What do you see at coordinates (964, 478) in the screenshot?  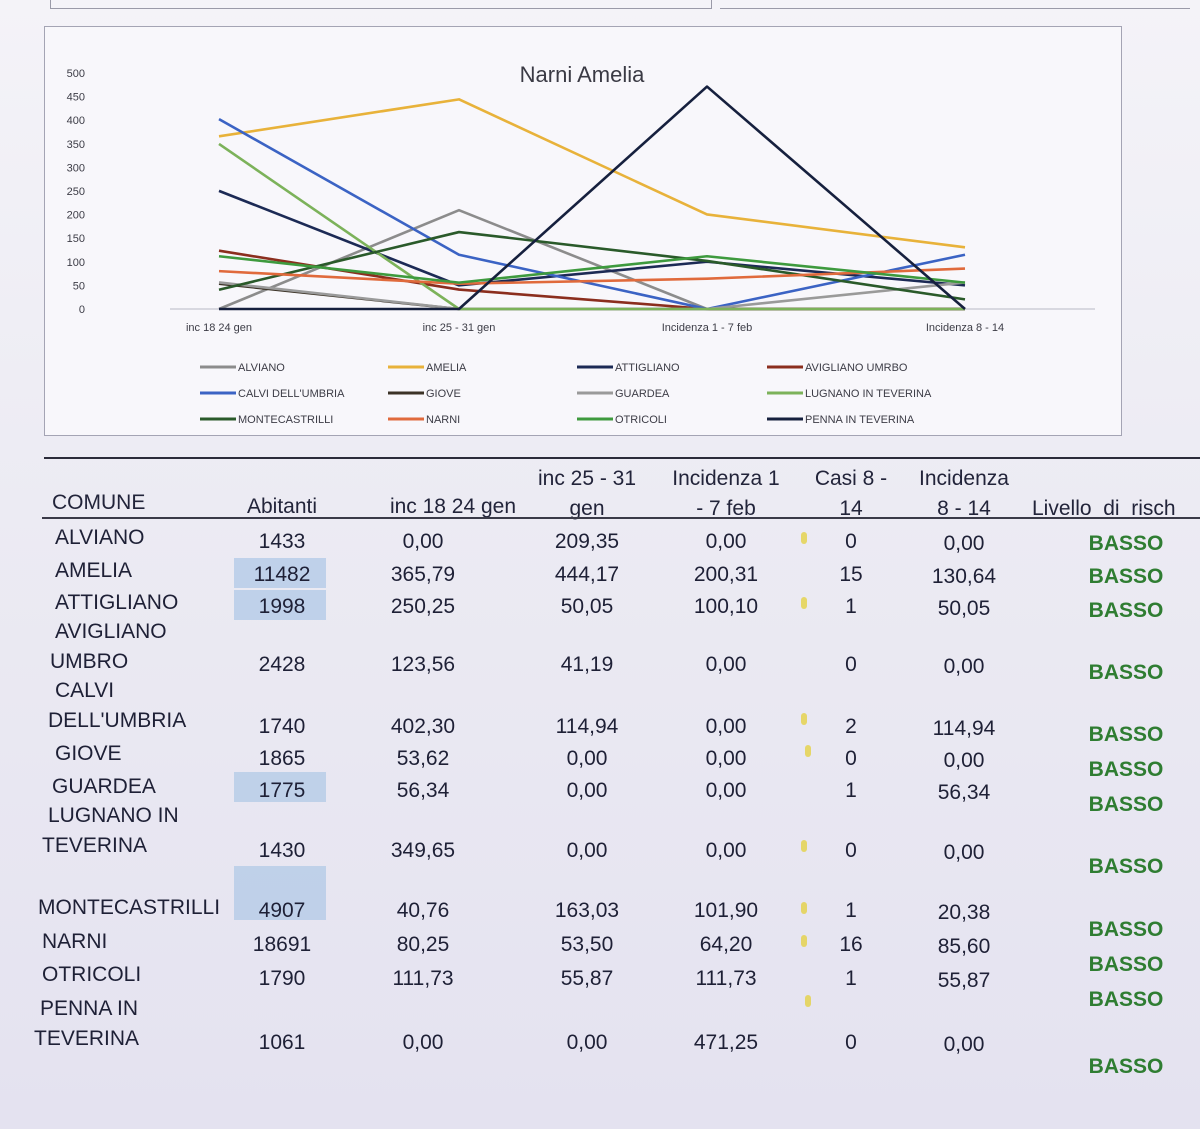 I see `header-incidenza-8-14: Incidenza` at bounding box center [964, 478].